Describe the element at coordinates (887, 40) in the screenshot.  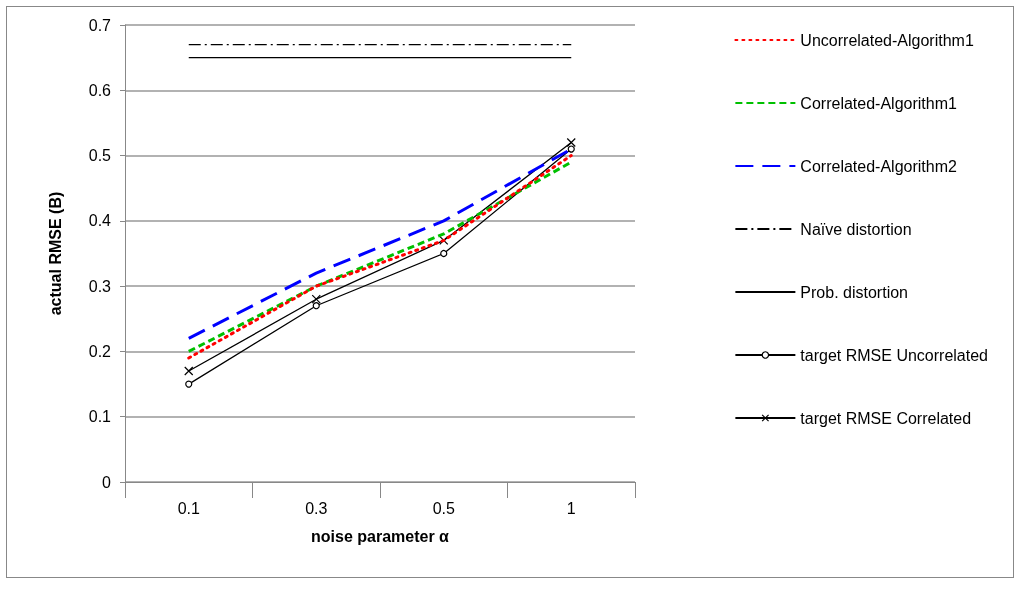
I see `legend-label: Uncorrelated-Algorithm1` at that location.